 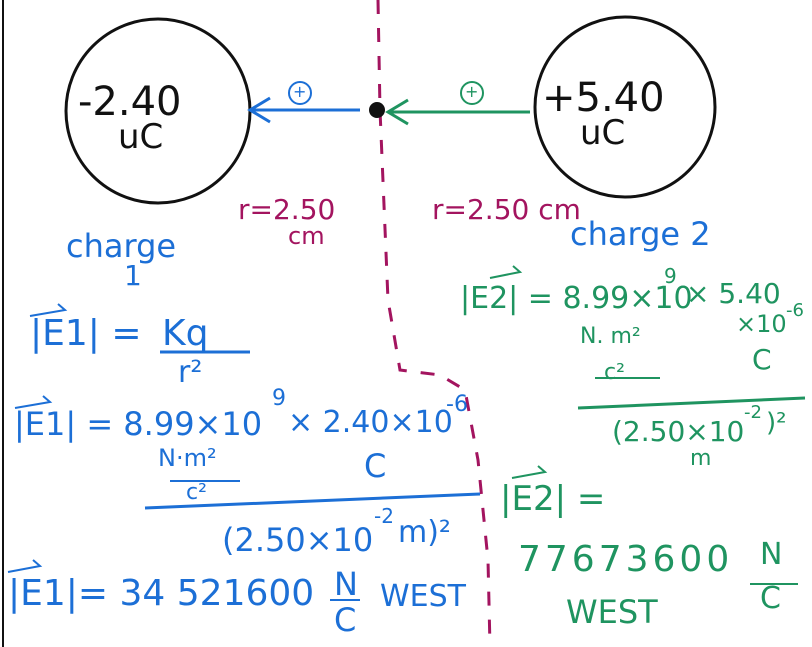 I want to click on e1-result-direction: WEST, so click(x=423, y=596).